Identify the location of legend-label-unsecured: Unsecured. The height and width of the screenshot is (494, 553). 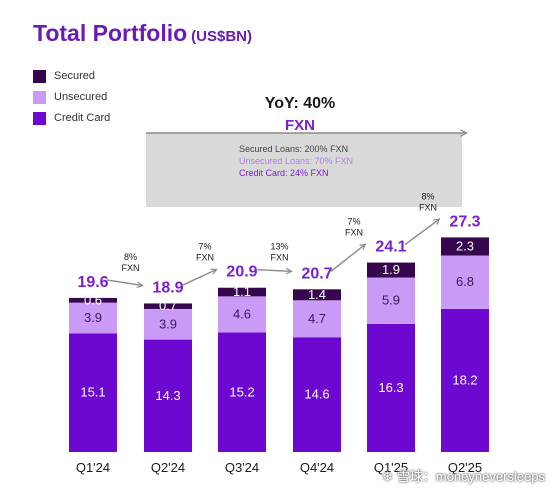
(81, 97).